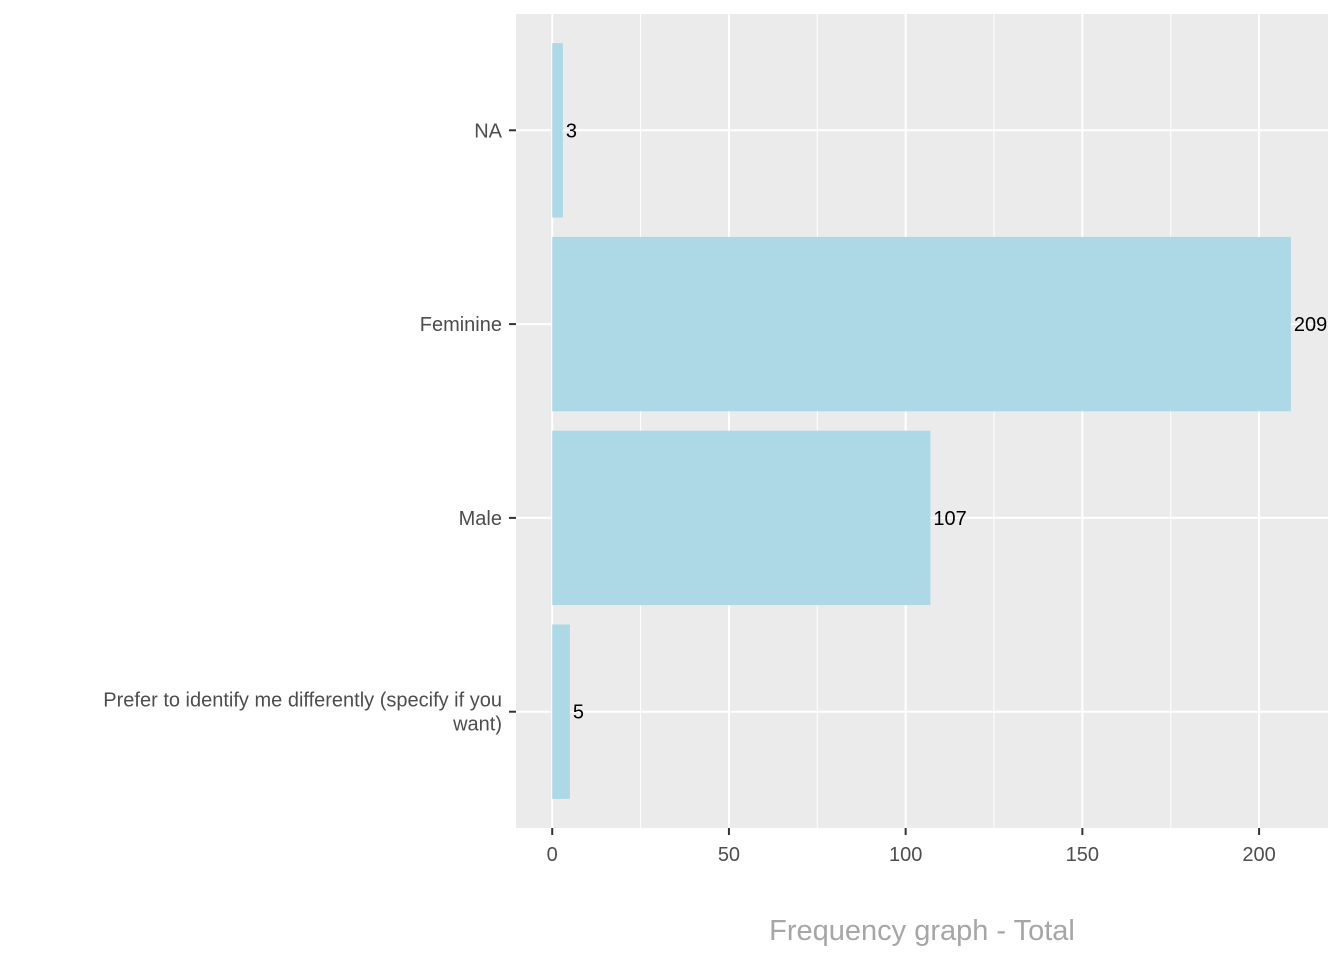 This screenshot has height=960, width=1344. Describe the element at coordinates (905, 855) in the screenshot. I see `x-tick-label: 100` at that location.